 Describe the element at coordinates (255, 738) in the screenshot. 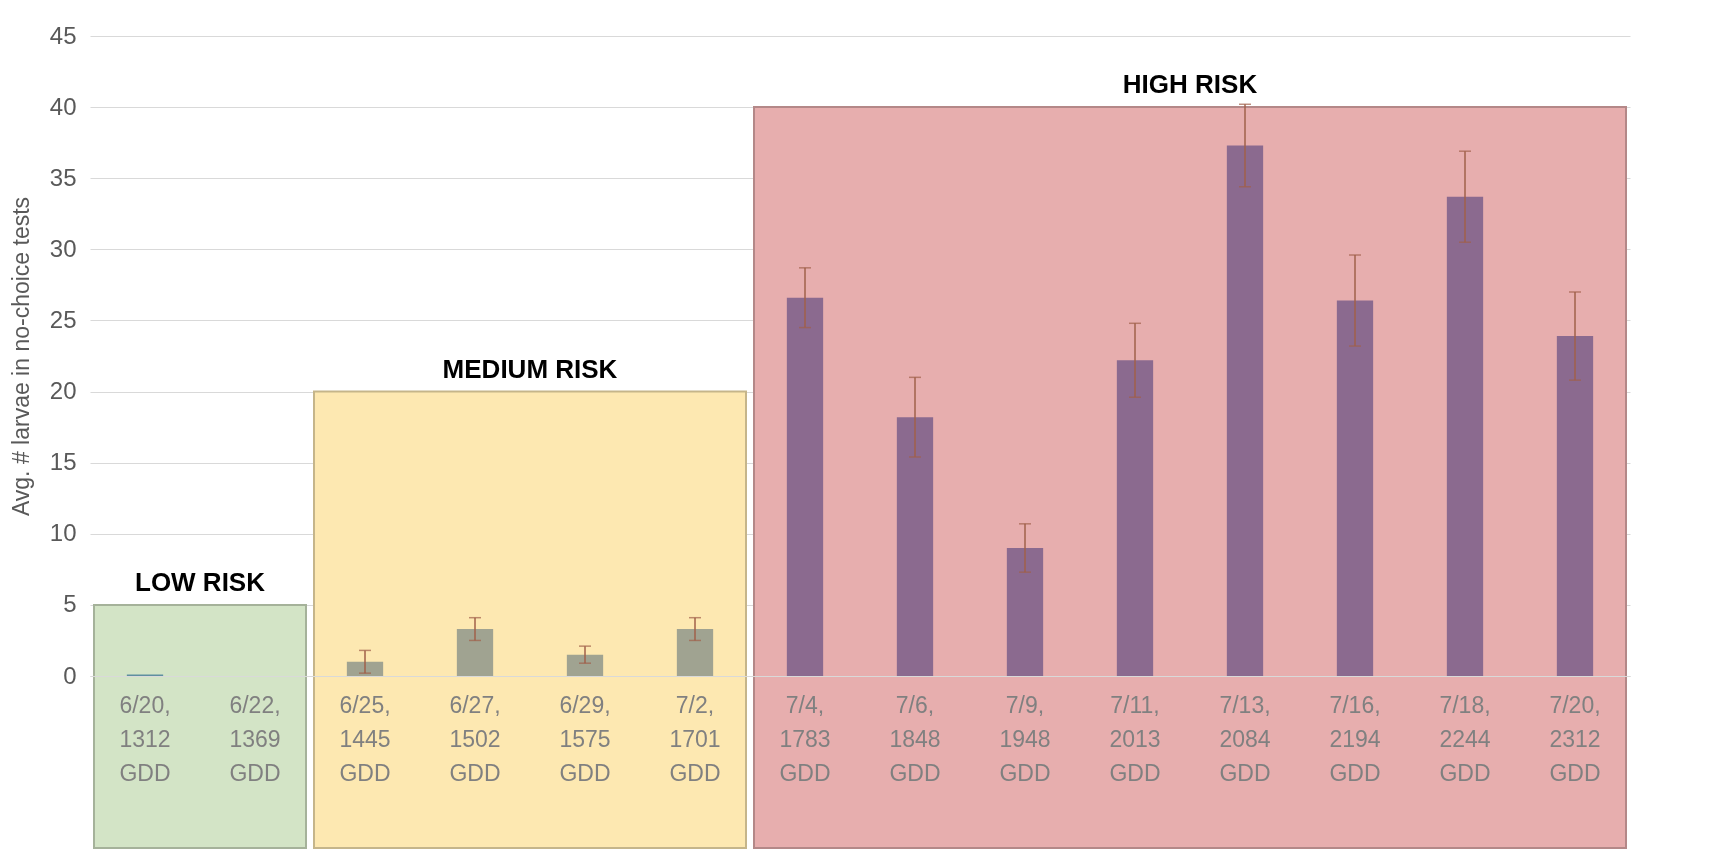

I see `x-tick-label: 6/22, 1369 GDD` at that location.